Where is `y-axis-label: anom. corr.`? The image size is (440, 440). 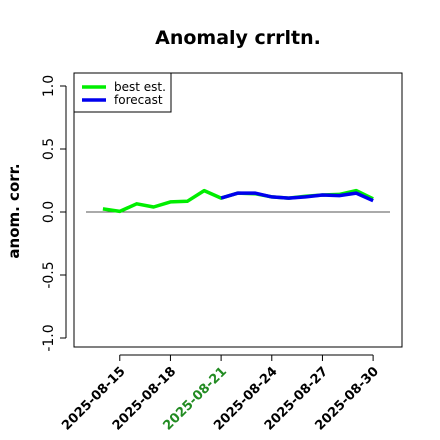 y-axis-label: anom. corr. is located at coordinates (14, 210).